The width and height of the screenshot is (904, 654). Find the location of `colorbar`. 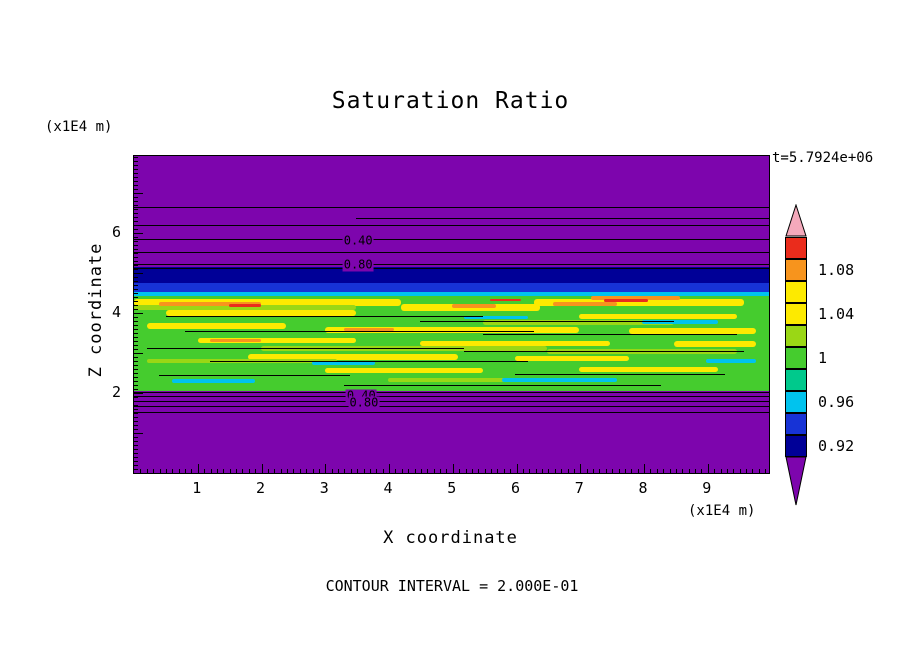

colorbar is located at coordinates (796, 347).